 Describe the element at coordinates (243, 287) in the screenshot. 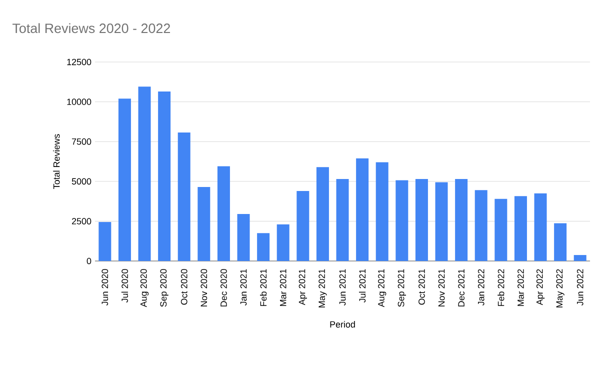

I see `x-tick-label: Jan 2021` at that location.